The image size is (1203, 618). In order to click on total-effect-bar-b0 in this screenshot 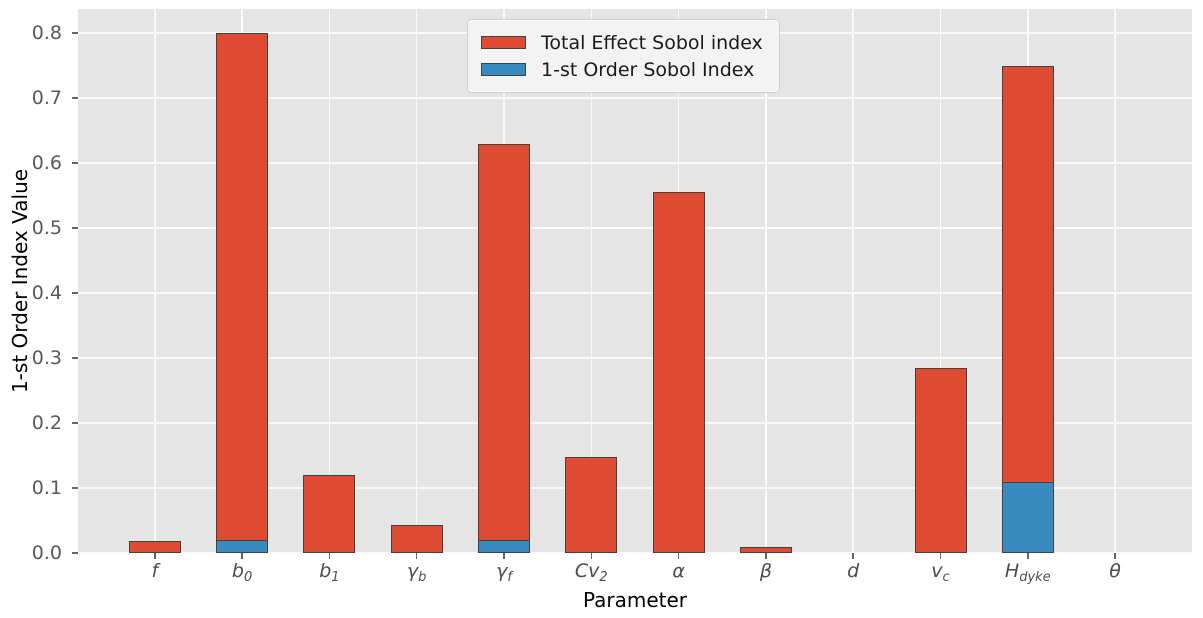, I will do `click(242, 293)`.